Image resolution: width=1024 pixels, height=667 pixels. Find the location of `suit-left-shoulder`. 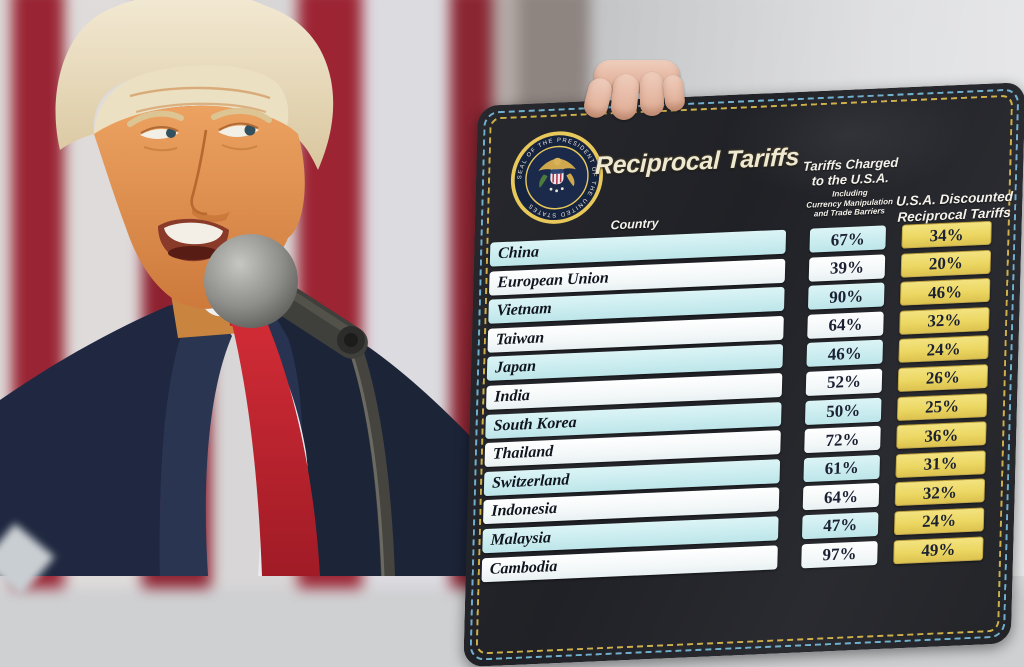

suit-left-shoulder is located at coordinates (98, 437).